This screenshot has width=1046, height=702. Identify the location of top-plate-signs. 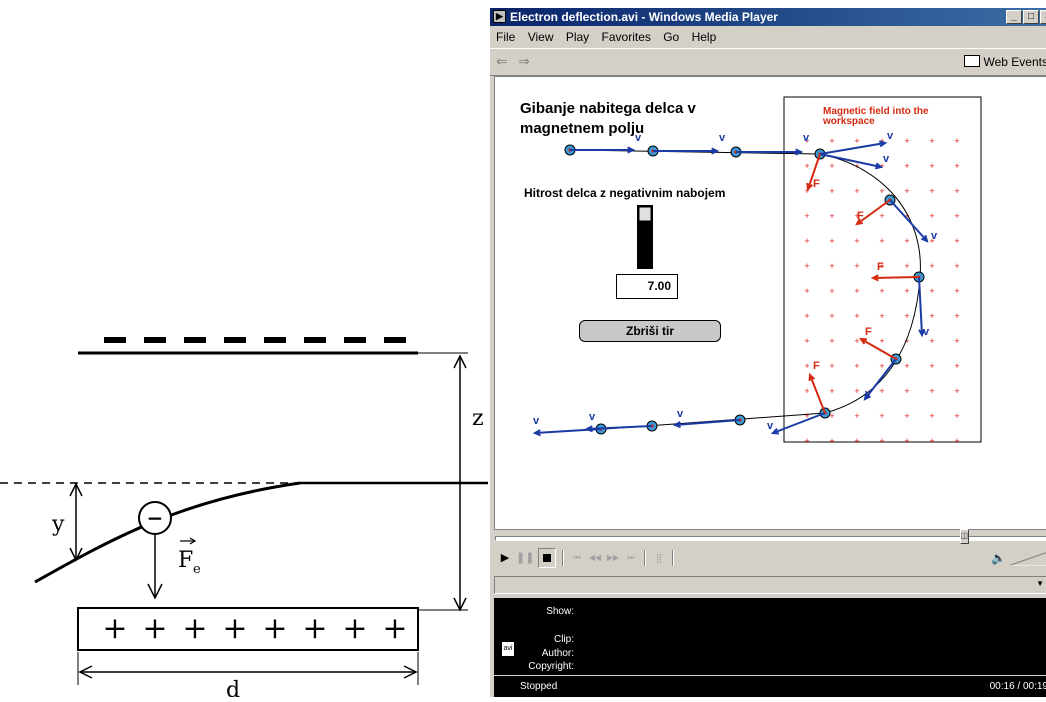
(255, 340).